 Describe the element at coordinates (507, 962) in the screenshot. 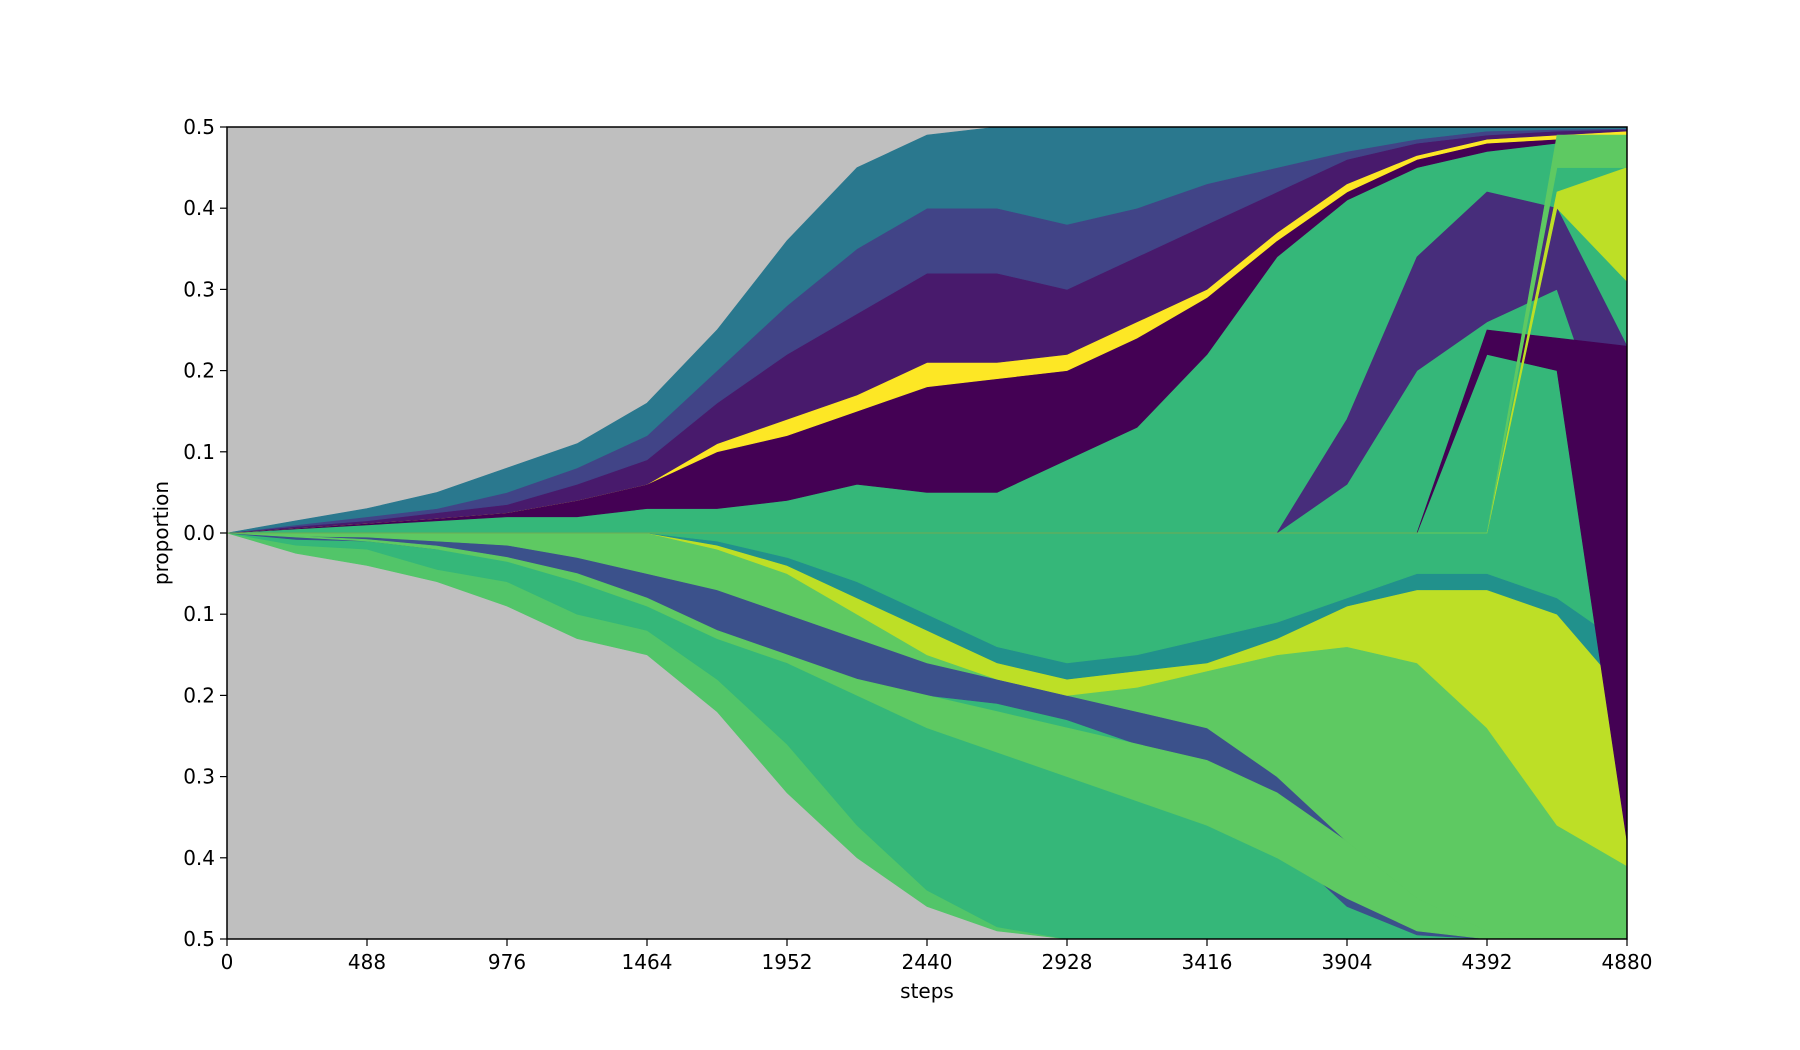

I see `x-tick-label: 976` at that location.